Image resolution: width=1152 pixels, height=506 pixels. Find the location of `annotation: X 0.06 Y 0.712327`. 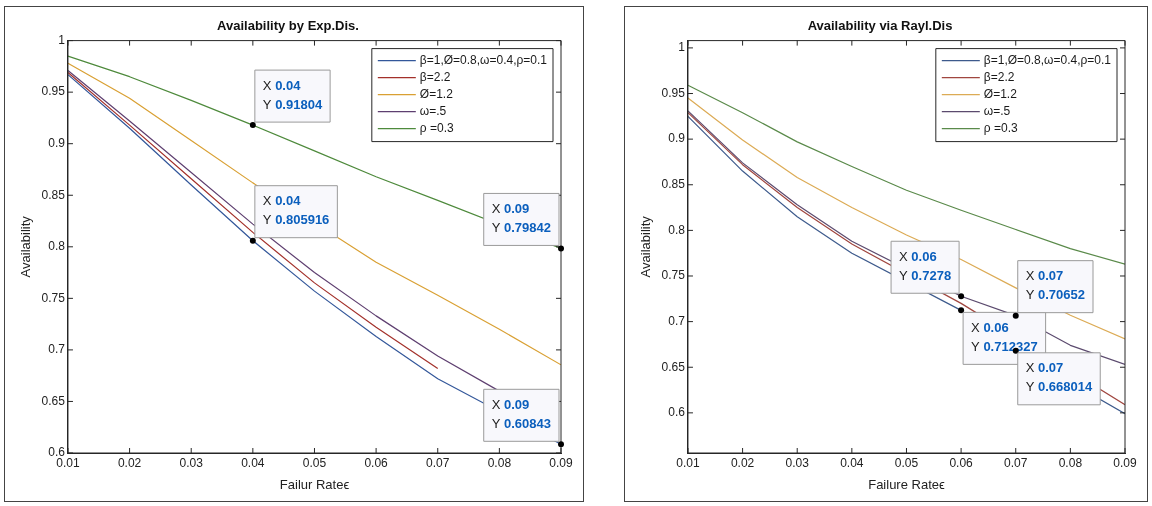

annotation: X 0.06 Y 0.712327 is located at coordinates (1004, 336).